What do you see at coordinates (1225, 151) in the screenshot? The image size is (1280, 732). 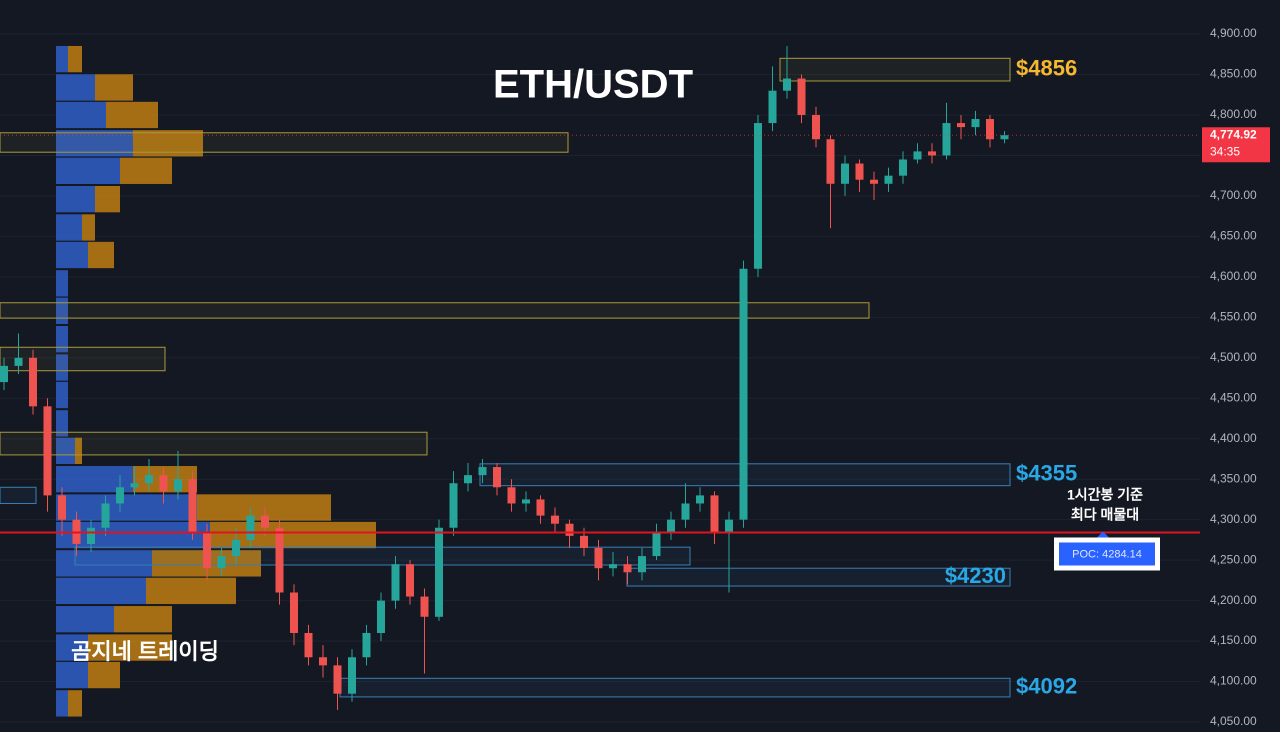 I see `countdown-label: 34:35` at bounding box center [1225, 151].